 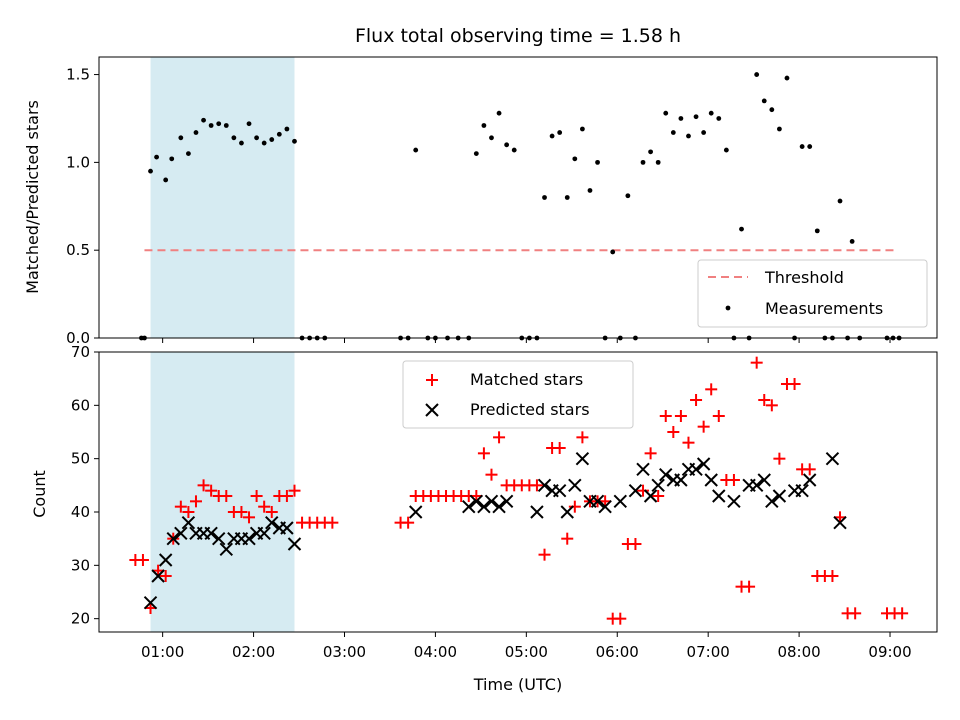 I want to click on bottom-y-tick-label: 20, so click(x=80, y=619).